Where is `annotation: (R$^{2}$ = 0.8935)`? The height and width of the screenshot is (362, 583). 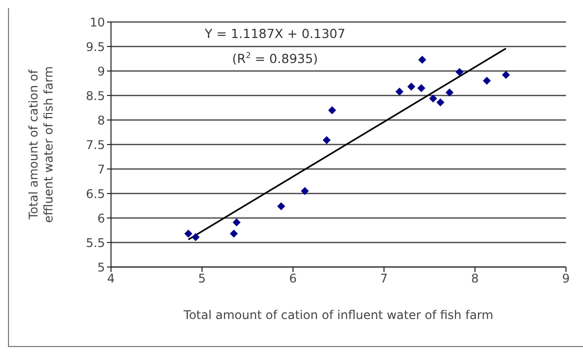
annotation: (R$^{2}$ = 0.8935) is located at coordinates (275, 58).